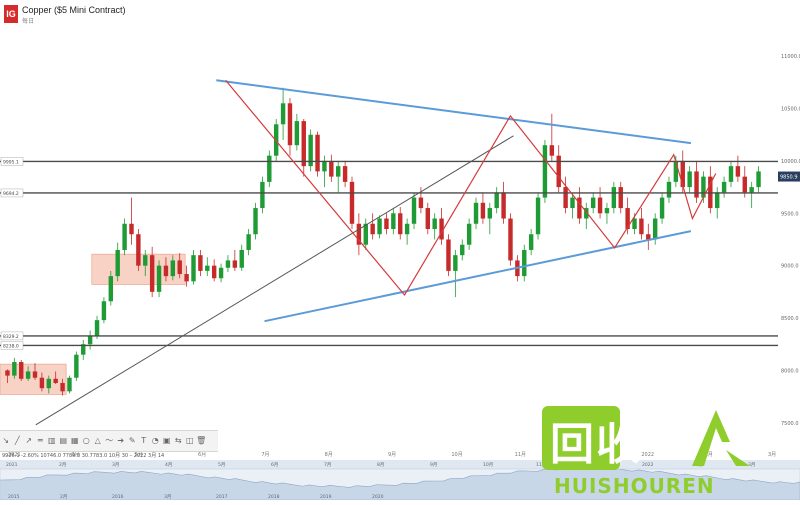 The width and height of the screenshot is (800, 505). What do you see at coordinates (118, 497) in the screenshot?
I see `navigator-bottom-label: 2016` at bounding box center [118, 497].